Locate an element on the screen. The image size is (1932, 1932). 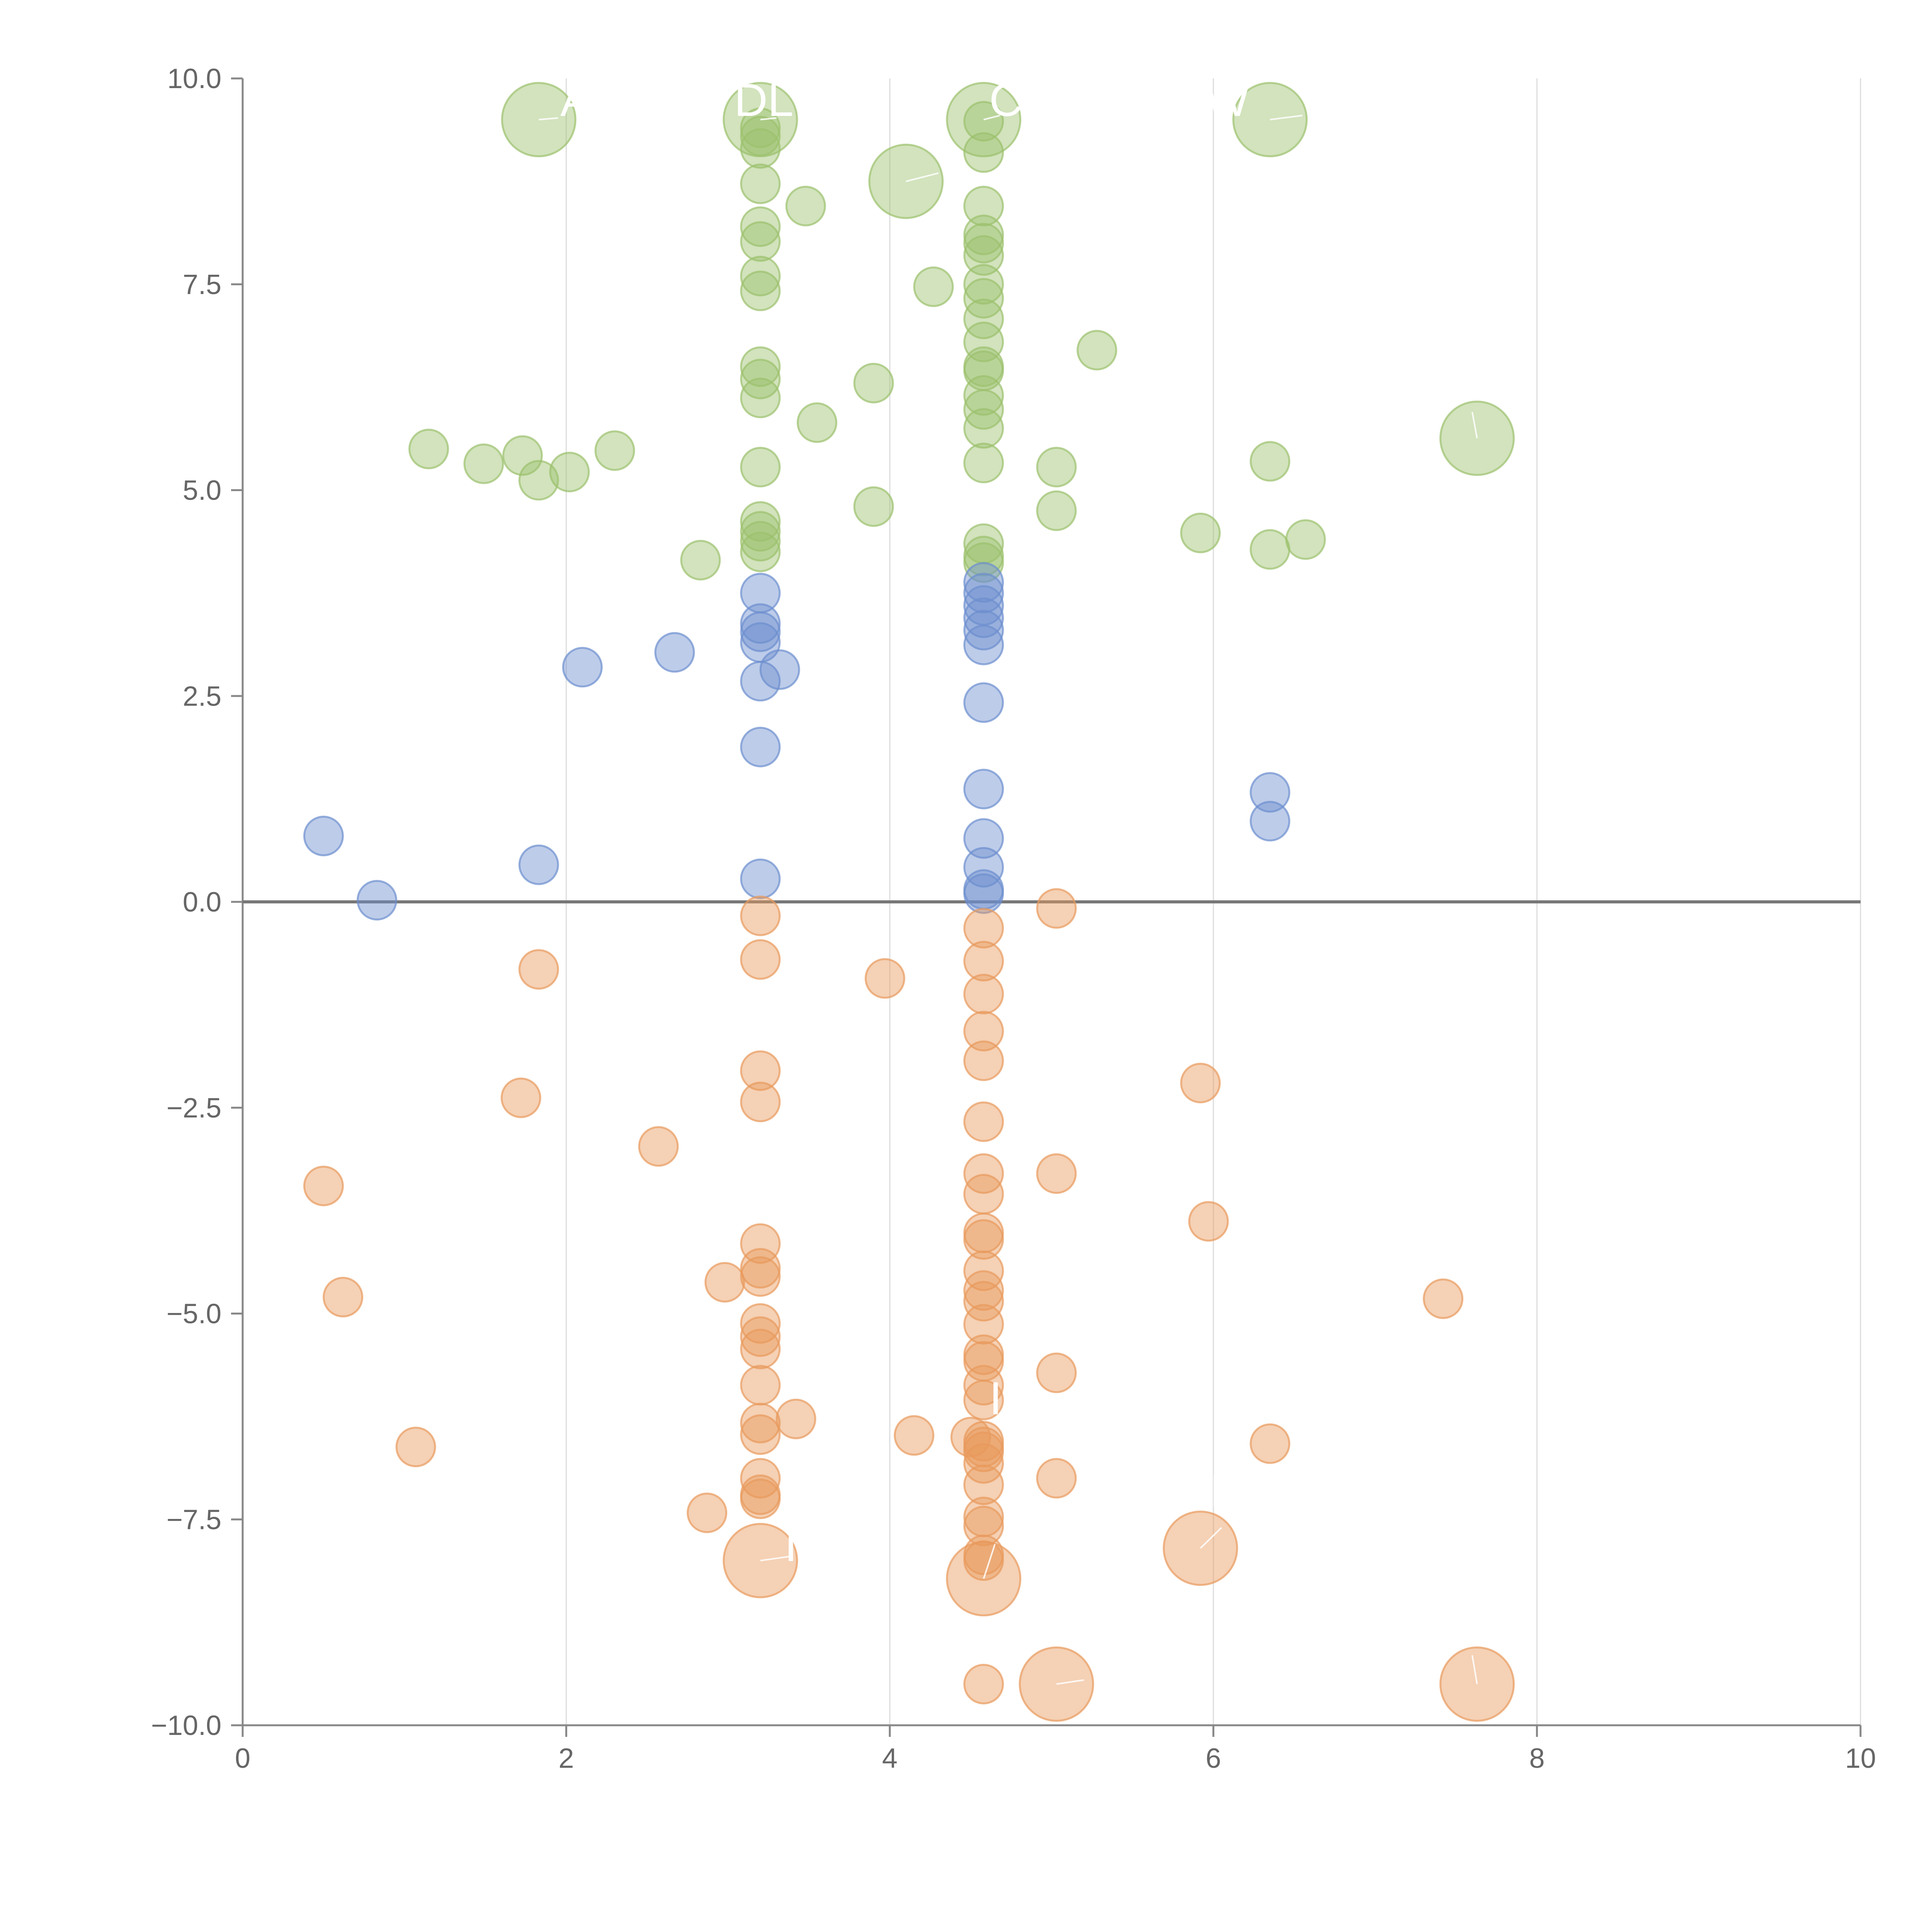
bottom-label-2: I is located at coordinates (791, 1545).